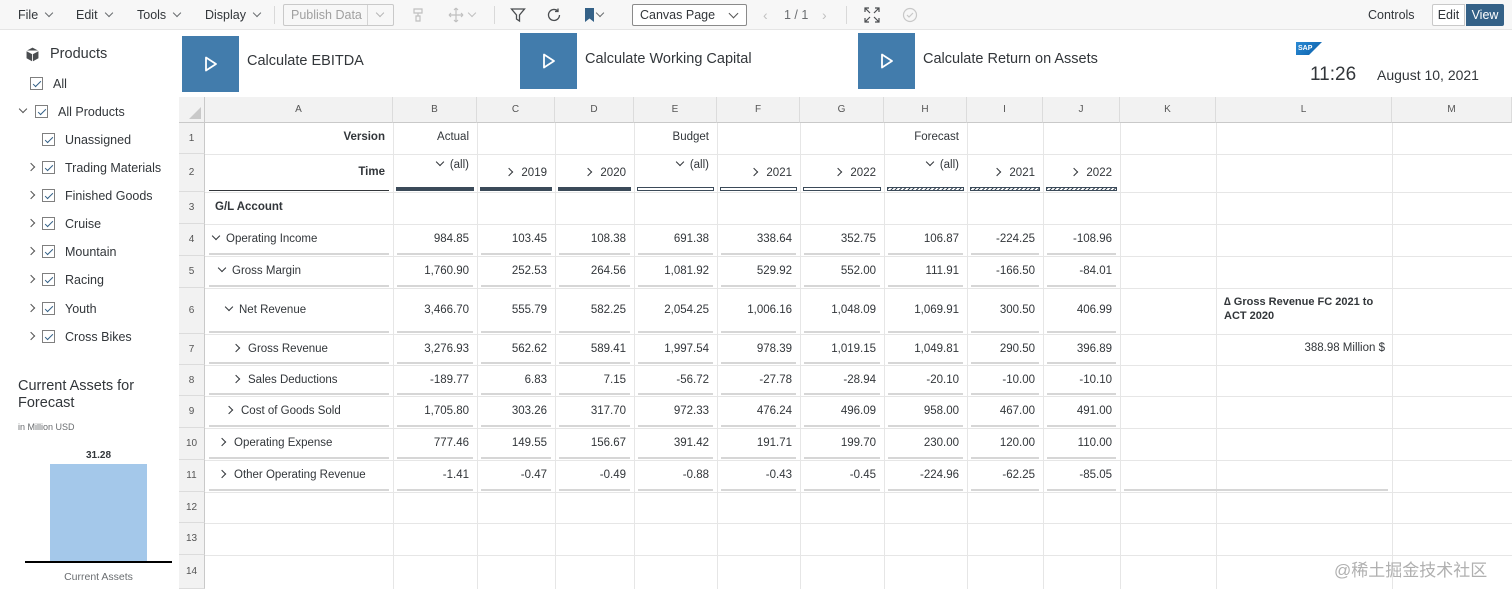 This screenshot has height=596, width=1512. What do you see at coordinates (446, 271) in the screenshot?
I see `data-cell: 1,760.90` at bounding box center [446, 271].